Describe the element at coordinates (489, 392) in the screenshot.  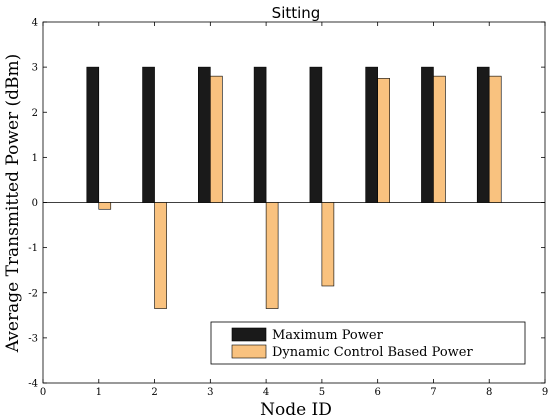
I see `x-tick-label: 8` at that location.